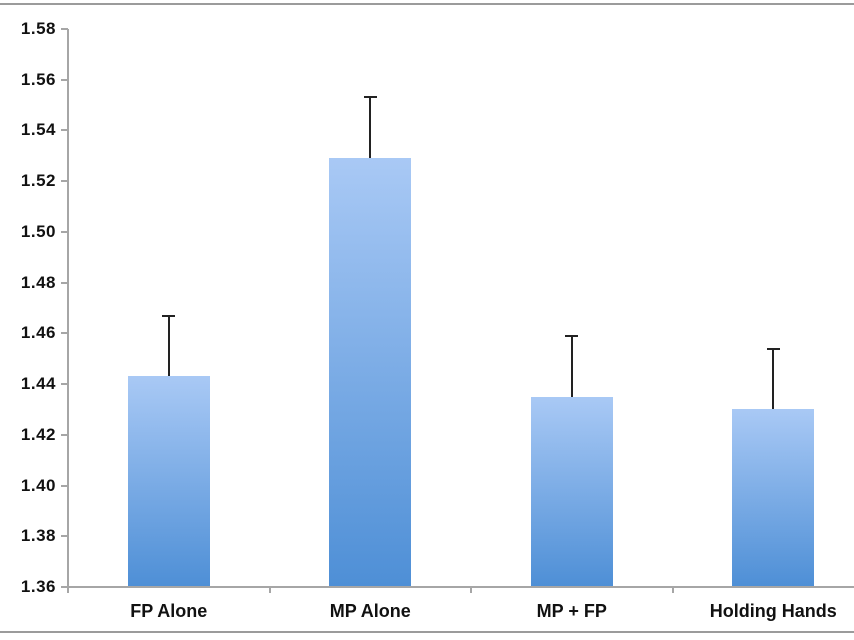 This screenshot has width=854, height=640. Describe the element at coordinates (571, 611) in the screenshot. I see `x-category-label: MP + FP` at that location.